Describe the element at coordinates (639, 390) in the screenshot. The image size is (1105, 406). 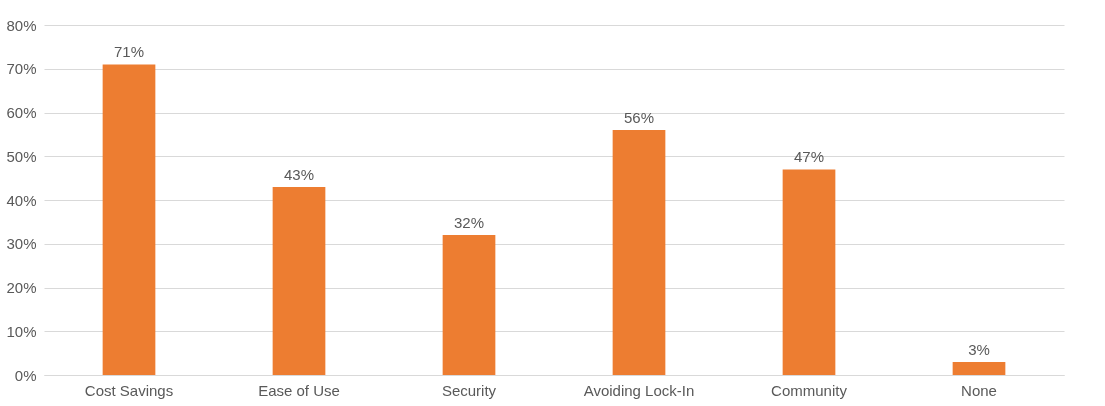
I see `x-tick-label: Avoiding Lock-In` at that location.